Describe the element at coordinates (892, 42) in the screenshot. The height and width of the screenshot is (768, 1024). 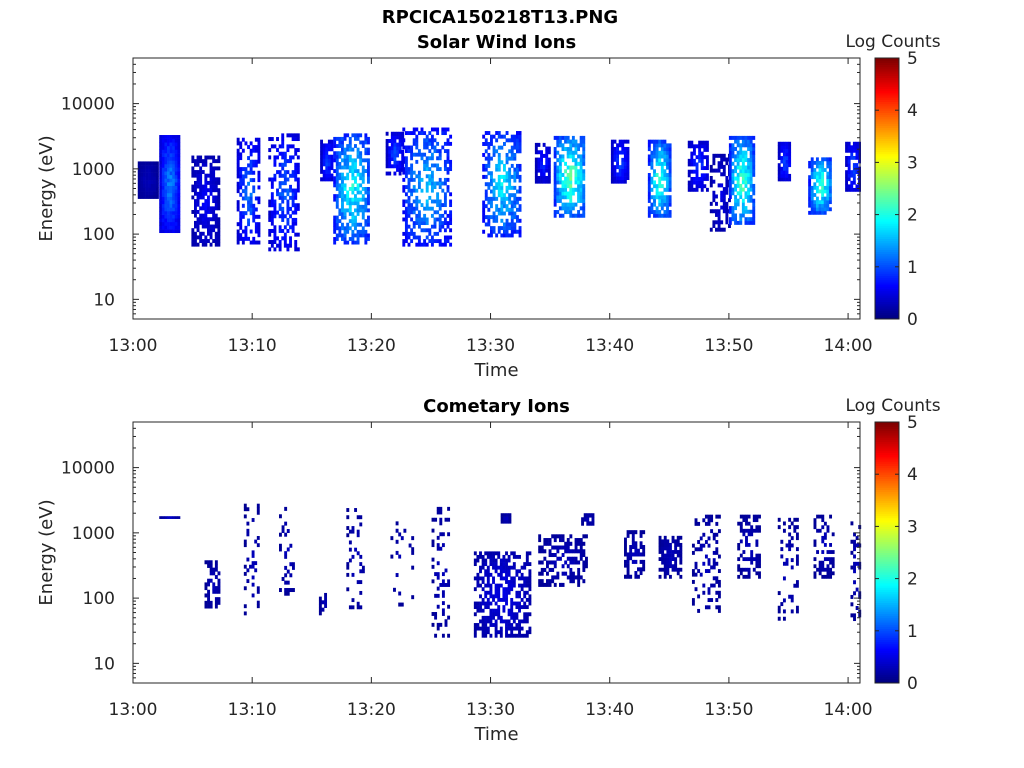
I see `colorbar-label: Log Counts` at that location.